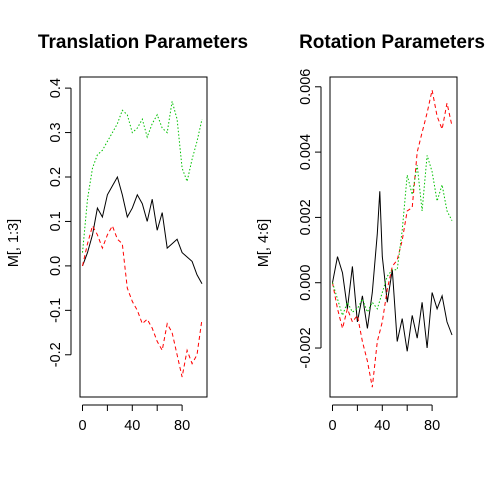 This screenshot has height=500, width=500. I want to click on rotation-x-axis: 0 40 80, so click(384, 419).